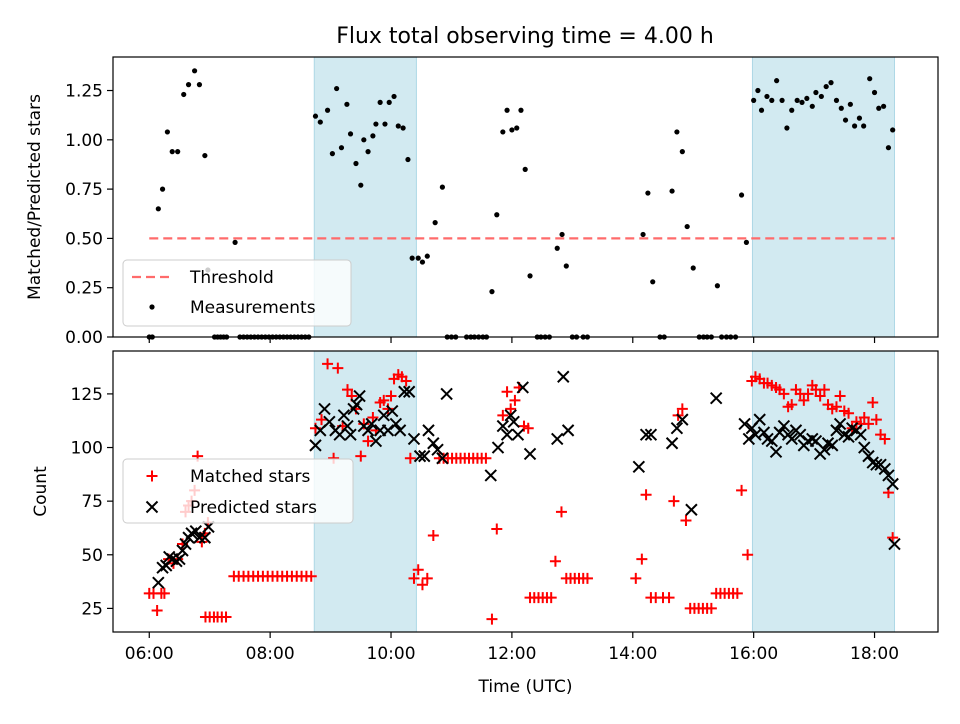  I want to click on legend-predicted-swatch, so click(152, 507).